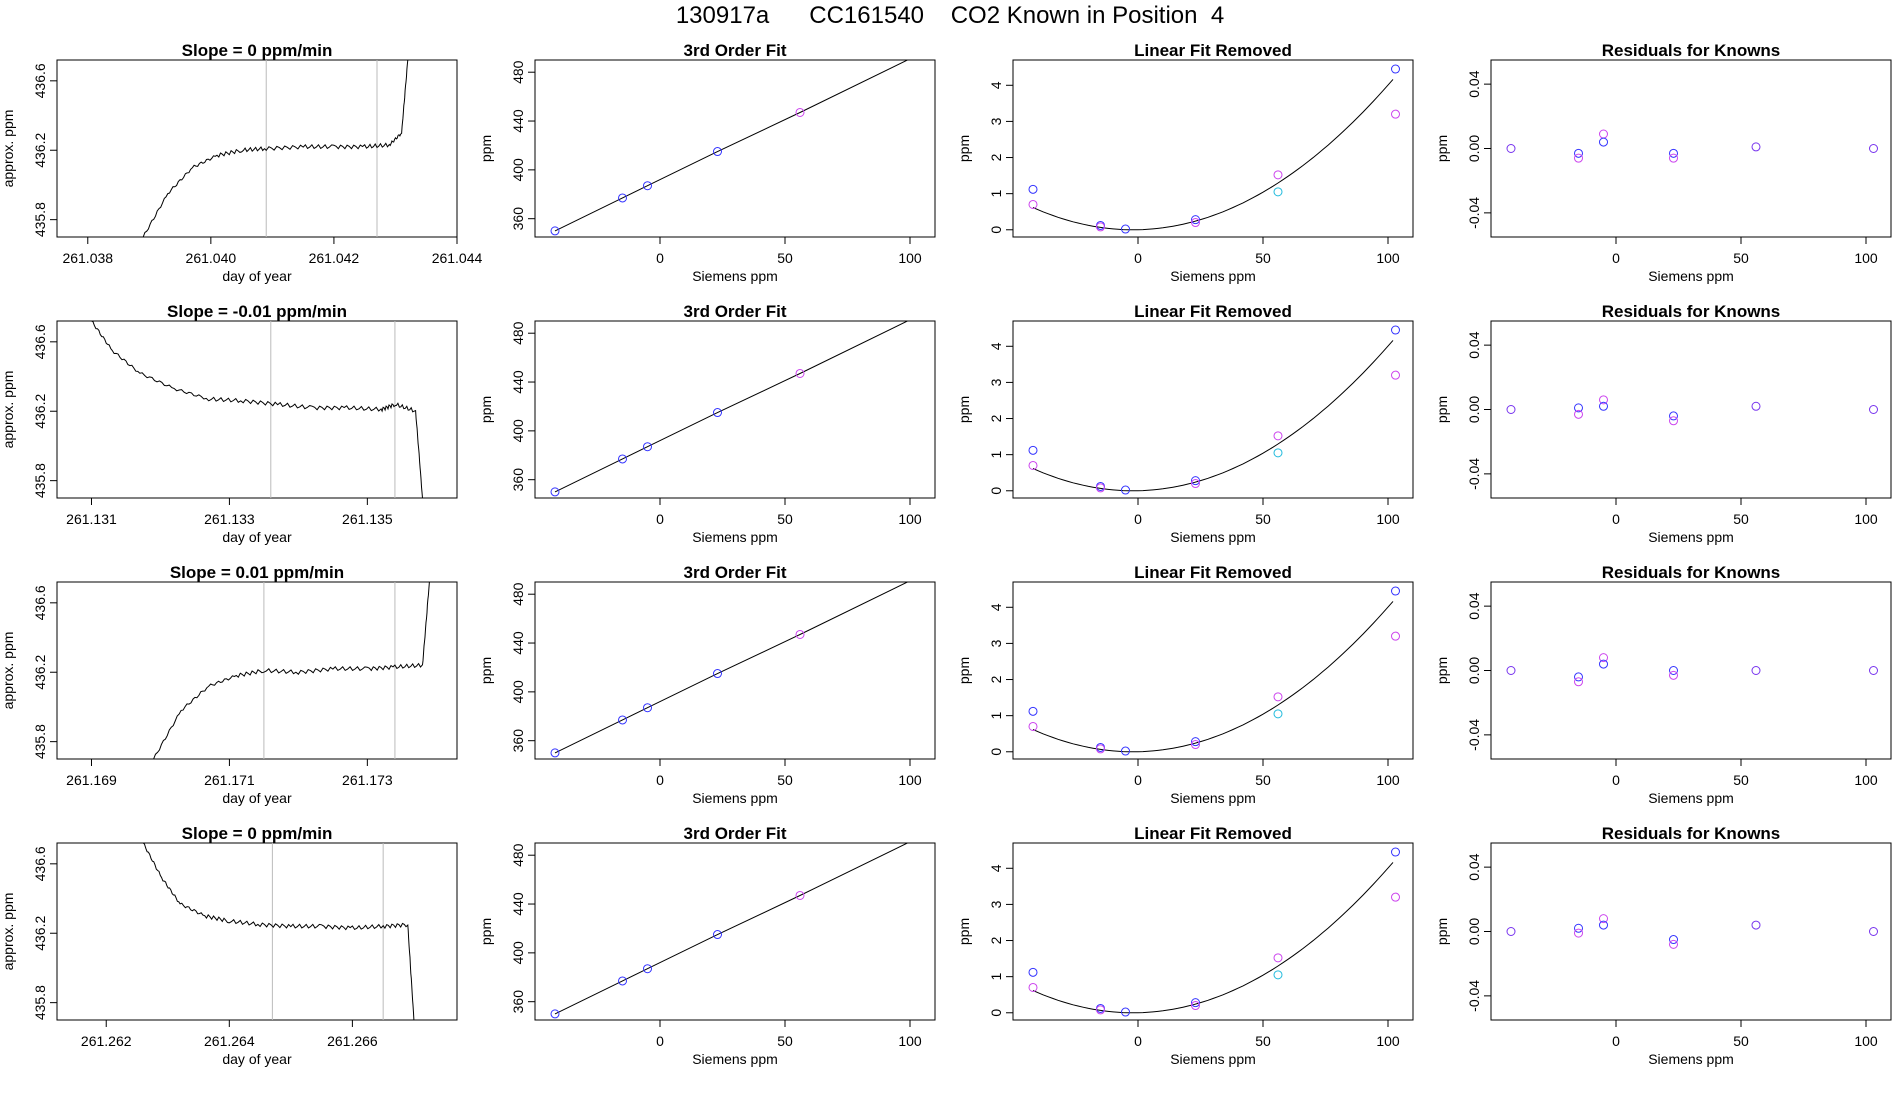  What do you see at coordinates (257, 833) in the screenshot?
I see `chart-title: Slope = 0 ppm/min` at bounding box center [257, 833].